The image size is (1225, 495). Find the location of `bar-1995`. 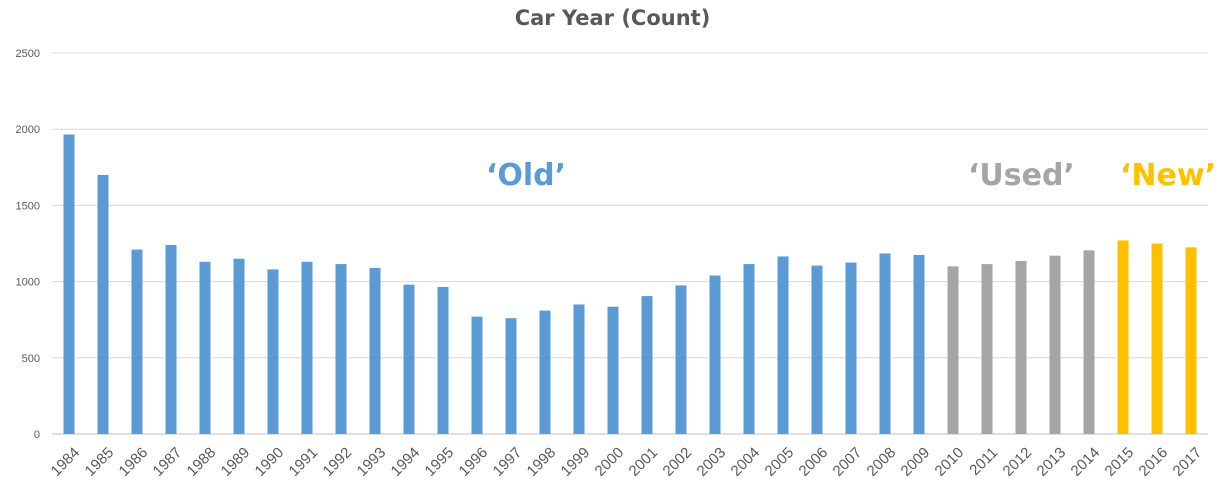

bar-1995 is located at coordinates (443, 360).